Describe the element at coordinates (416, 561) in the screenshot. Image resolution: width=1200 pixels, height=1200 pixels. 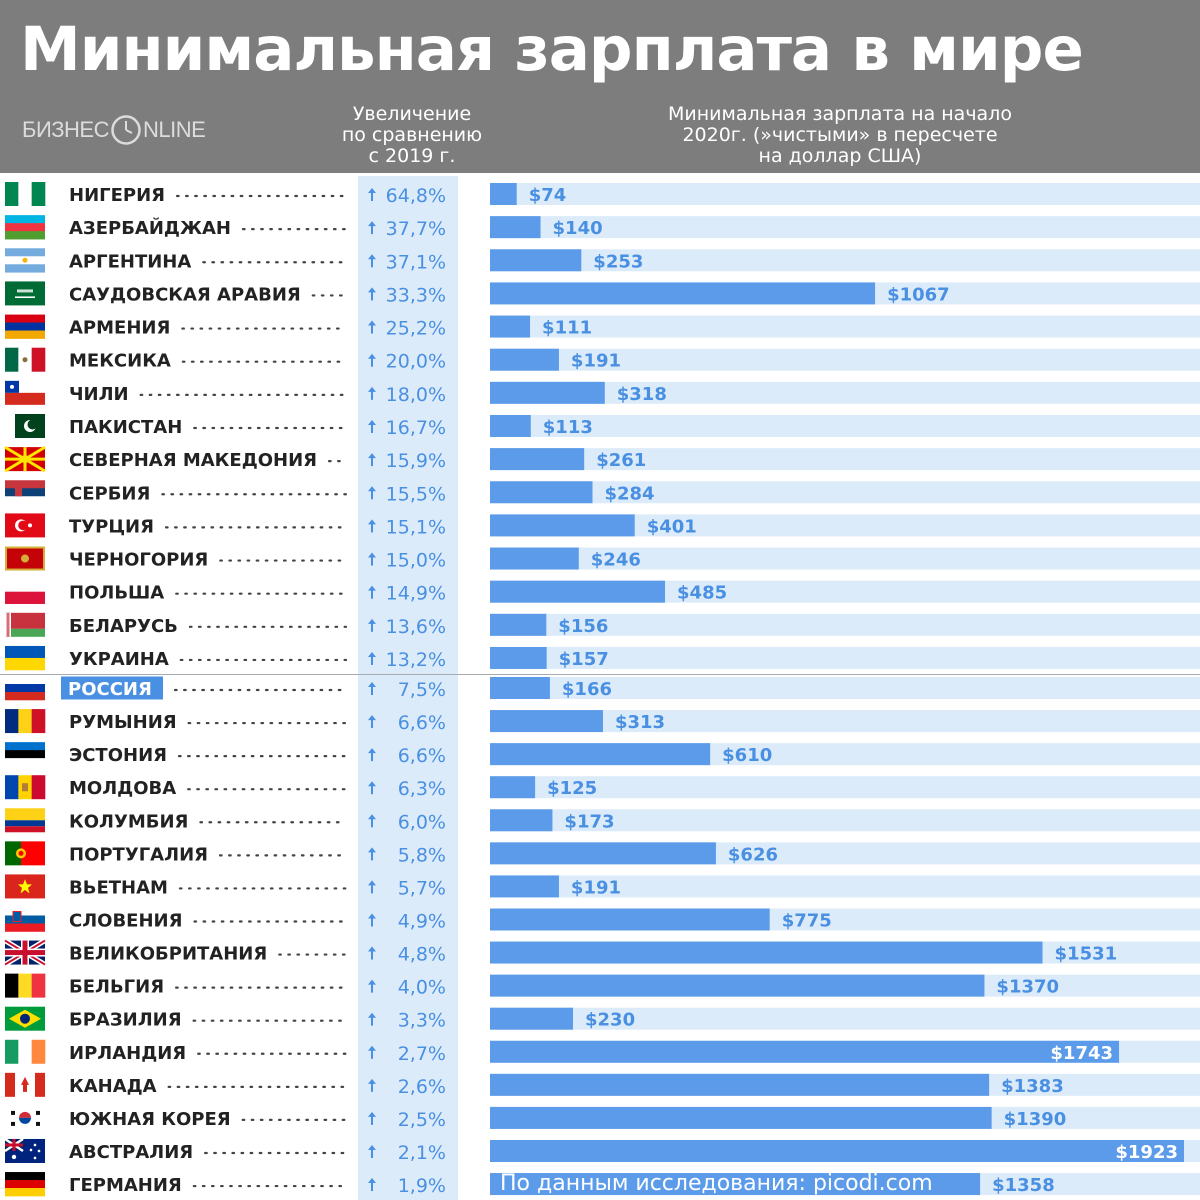
I see `growth-label: 15,0%` at that location.